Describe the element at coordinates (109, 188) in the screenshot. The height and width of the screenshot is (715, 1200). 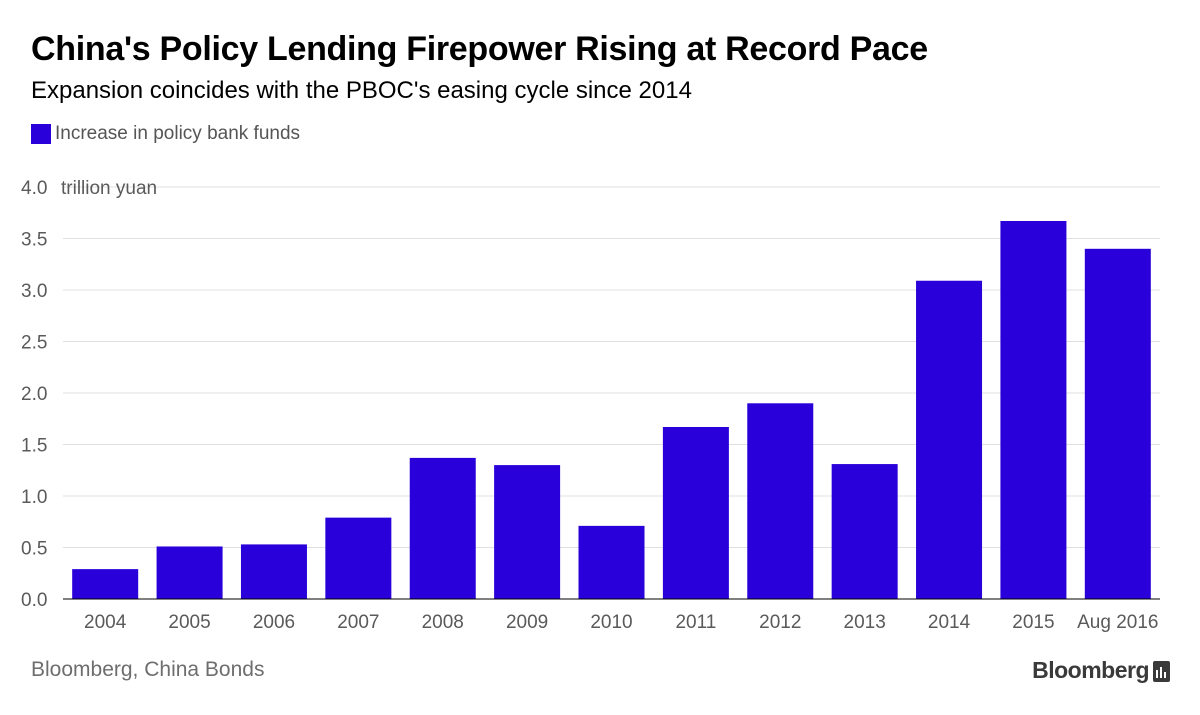
I see `y-axis-unit-label: trillion yuan` at that location.